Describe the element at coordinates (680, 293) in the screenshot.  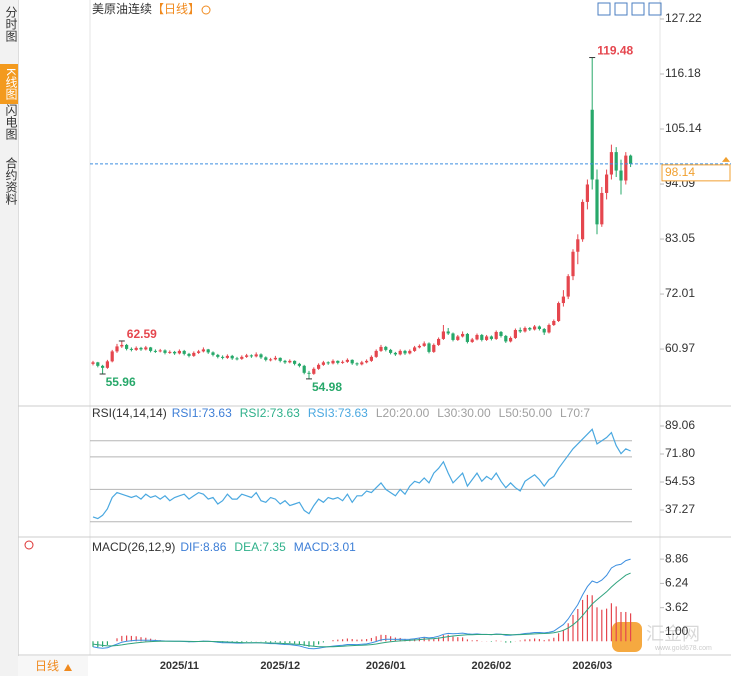
I see `y-tick-label: 72.01` at that location.